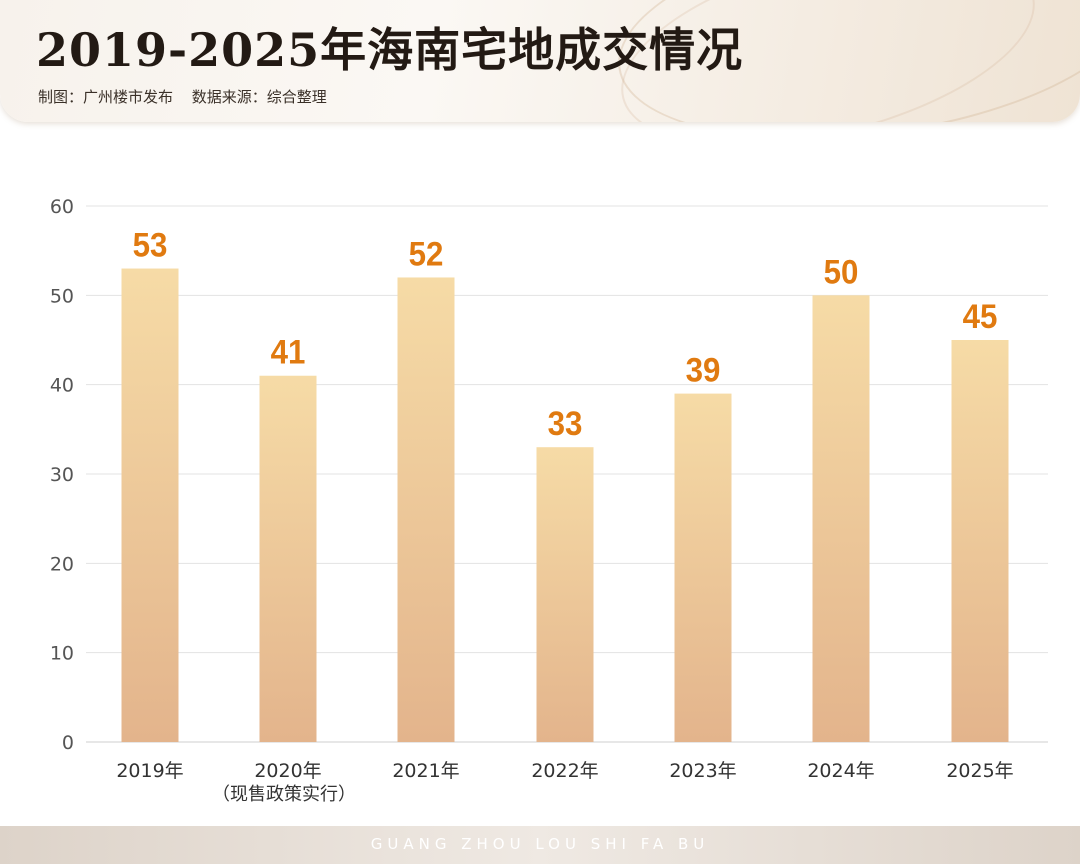 The width and height of the screenshot is (1080, 864). I want to click on data-label: 52, so click(426, 253).